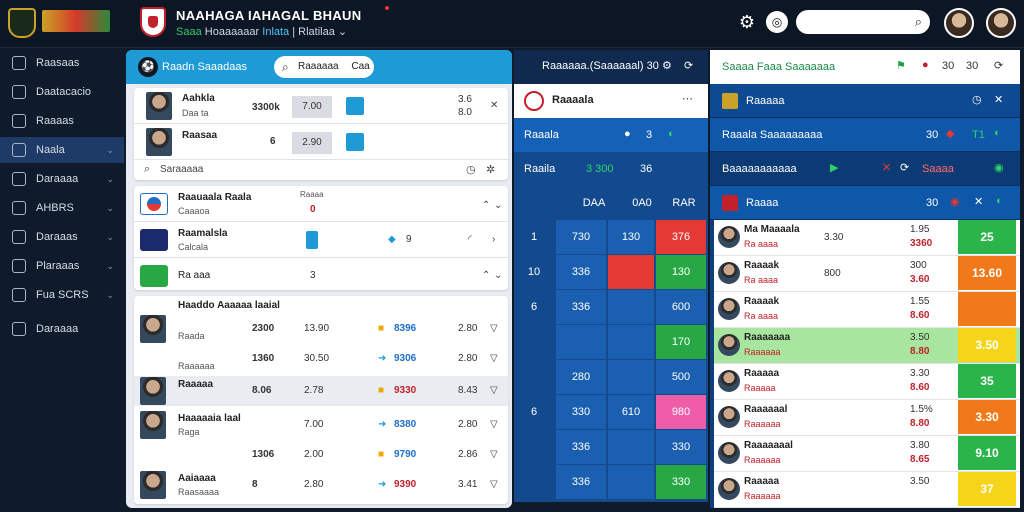 This screenshot has width=1024, height=512. Describe the element at coordinates (321, 240) in the screenshot. I see `list-item: Raamalsla Calcala ◆ 9 ◜ ›` at that location.